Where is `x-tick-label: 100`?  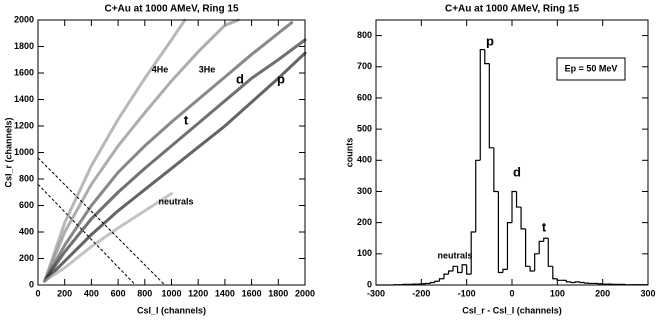 x-tick-label: 100 is located at coordinates (557, 293).